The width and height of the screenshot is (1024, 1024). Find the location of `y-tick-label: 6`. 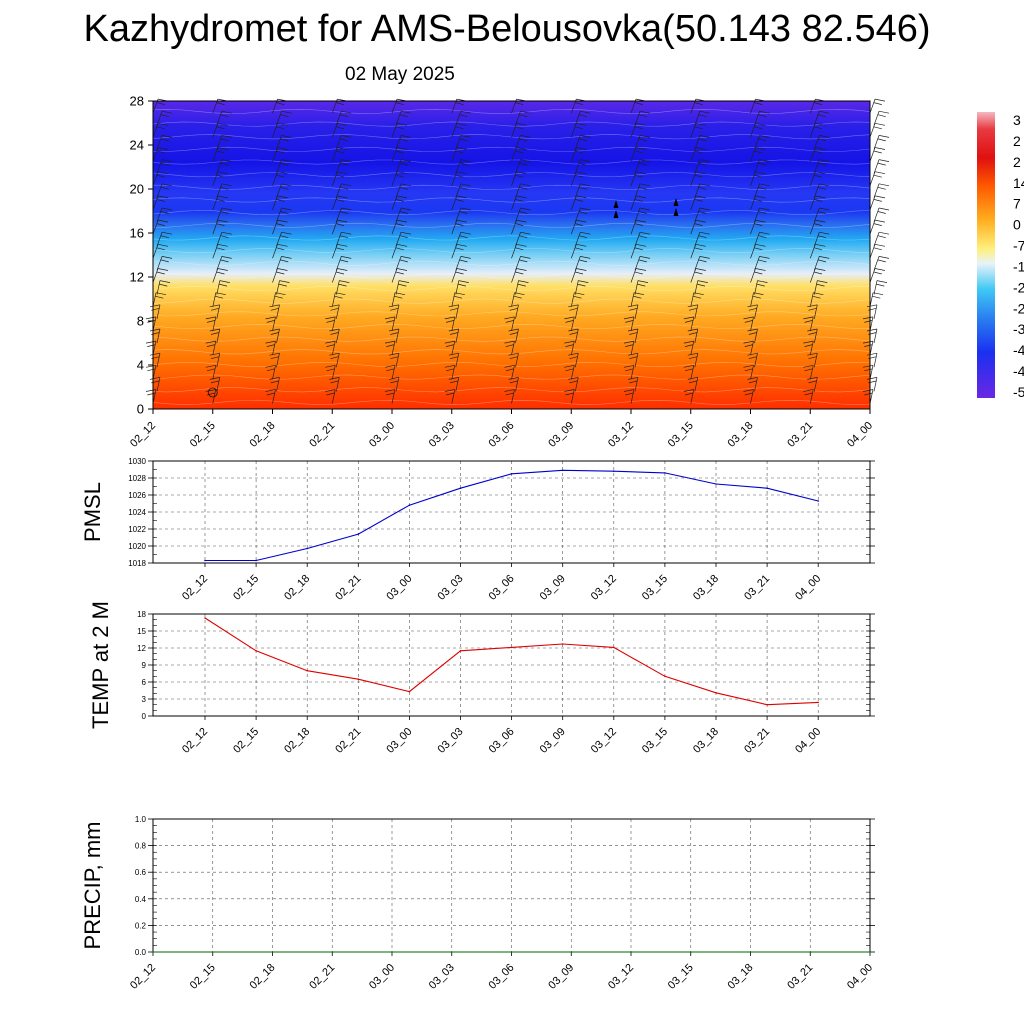

y-tick-label: 6 is located at coordinates (144, 682).